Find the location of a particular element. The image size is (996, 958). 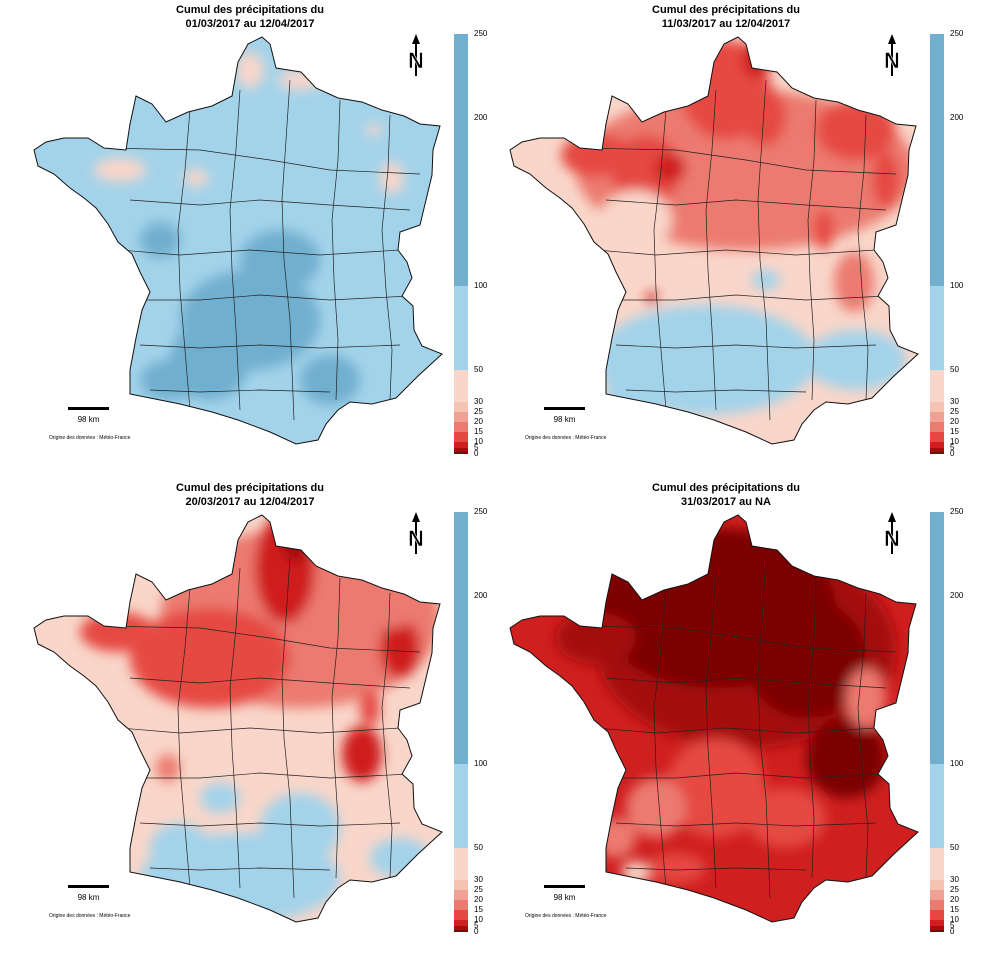

legend-tick-label: 5 is located at coordinates (952, 447).